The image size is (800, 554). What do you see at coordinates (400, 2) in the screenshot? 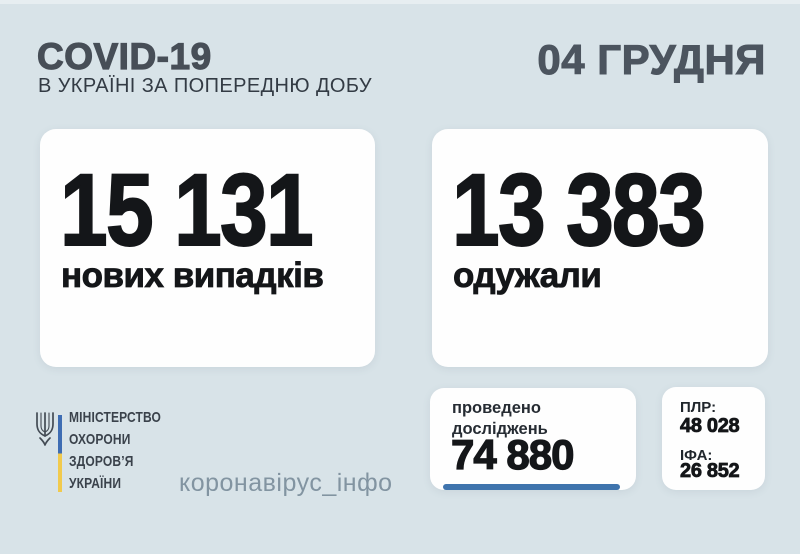
I see `top-highlight-strip` at bounding box center [400, 2].